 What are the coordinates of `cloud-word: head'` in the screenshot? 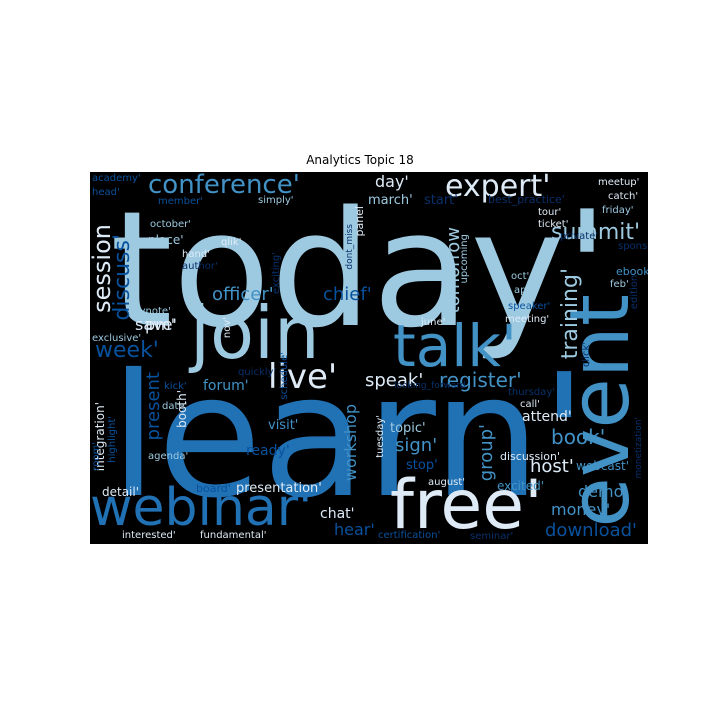 It's located at (106, 192).